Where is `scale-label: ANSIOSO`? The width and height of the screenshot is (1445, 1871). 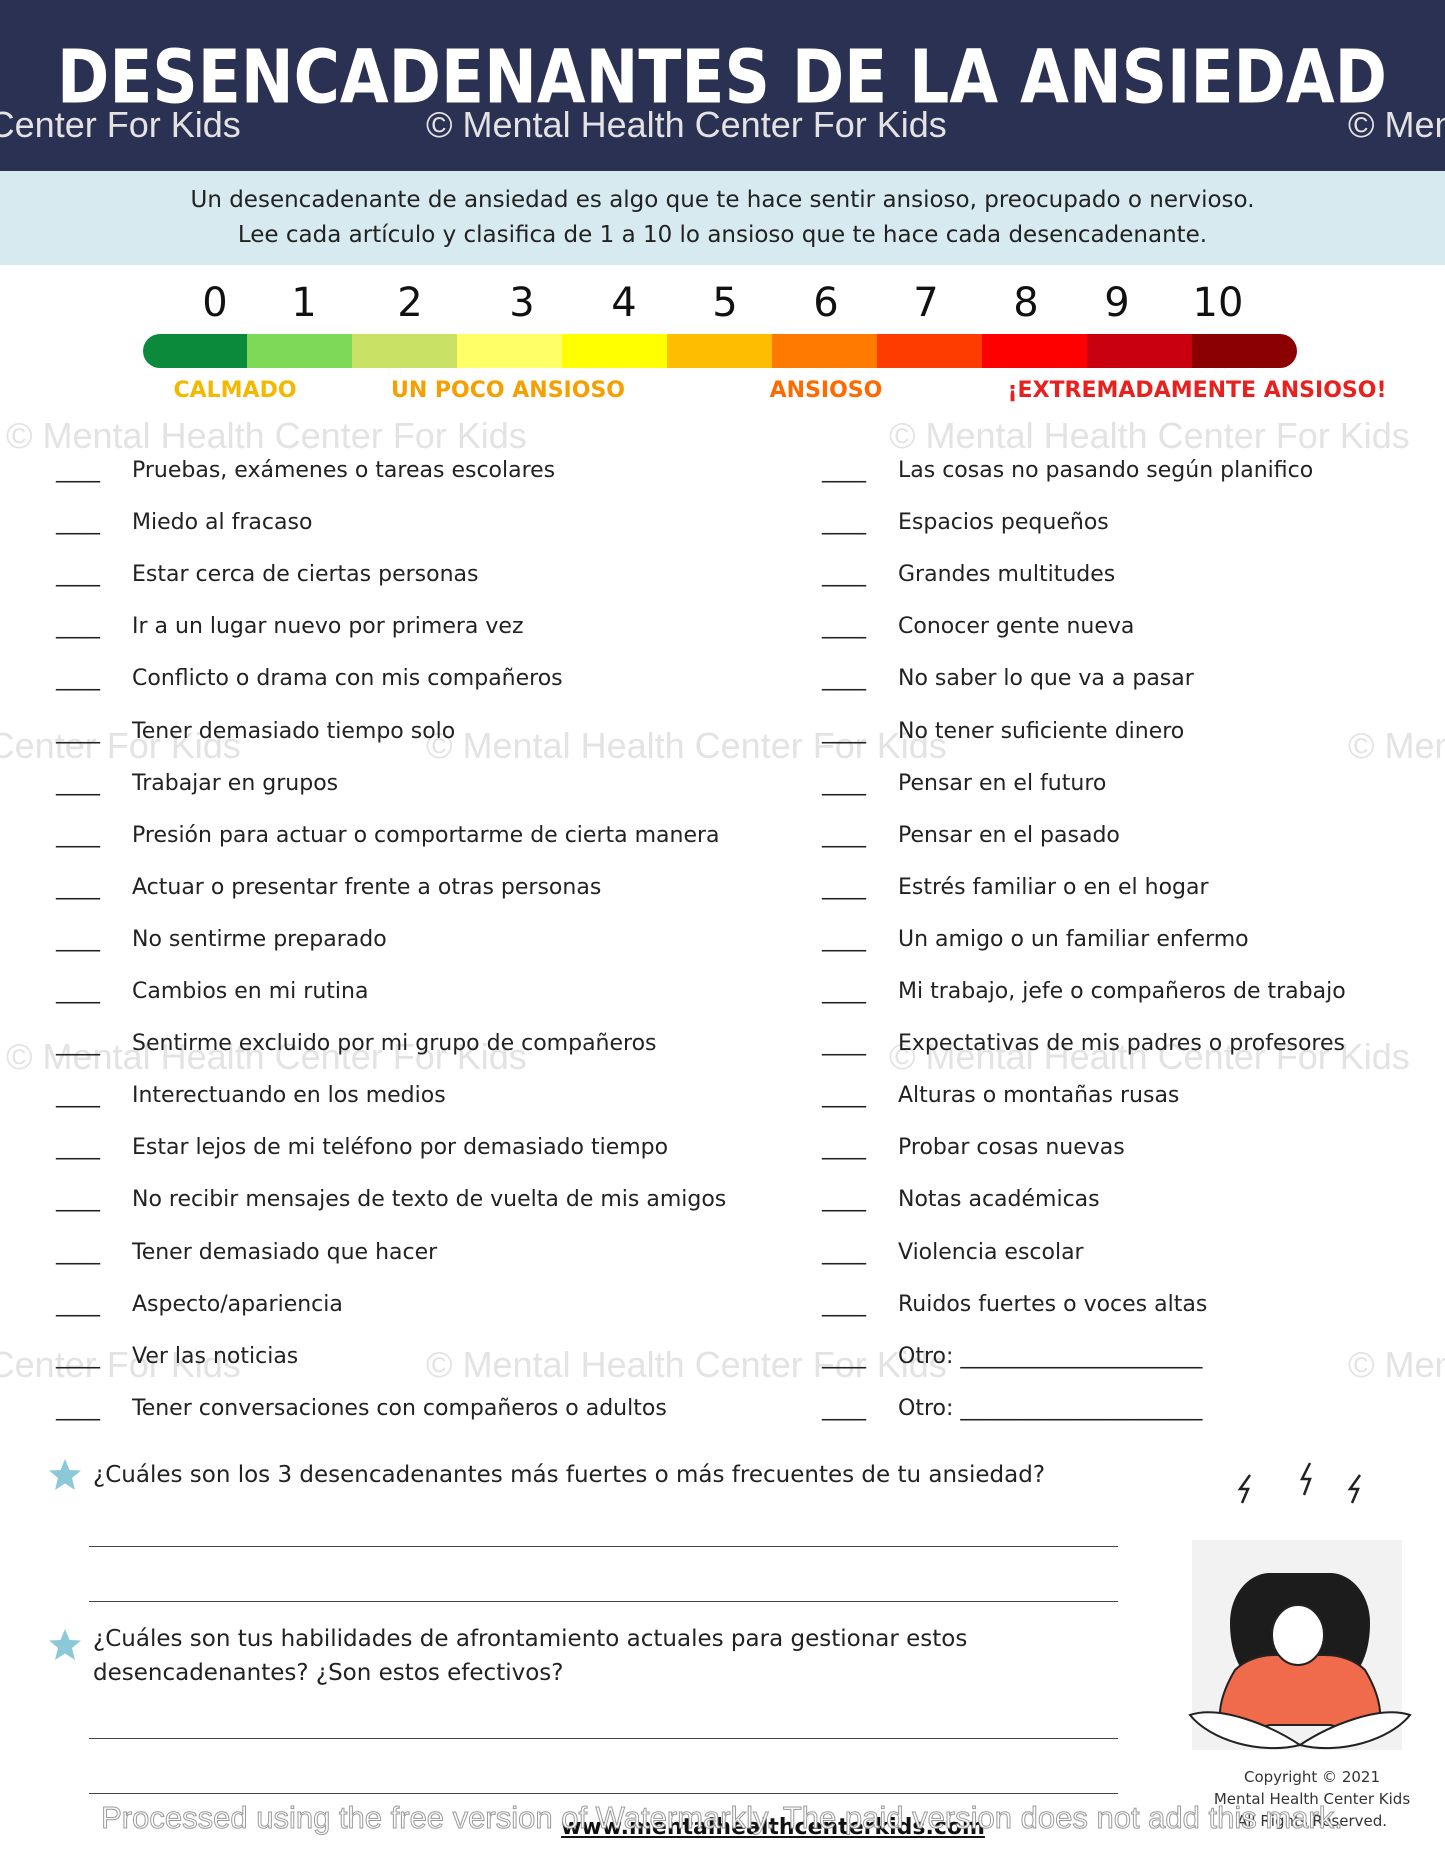 scale-label: ANSIOSO is located at coordinates (826, 390).